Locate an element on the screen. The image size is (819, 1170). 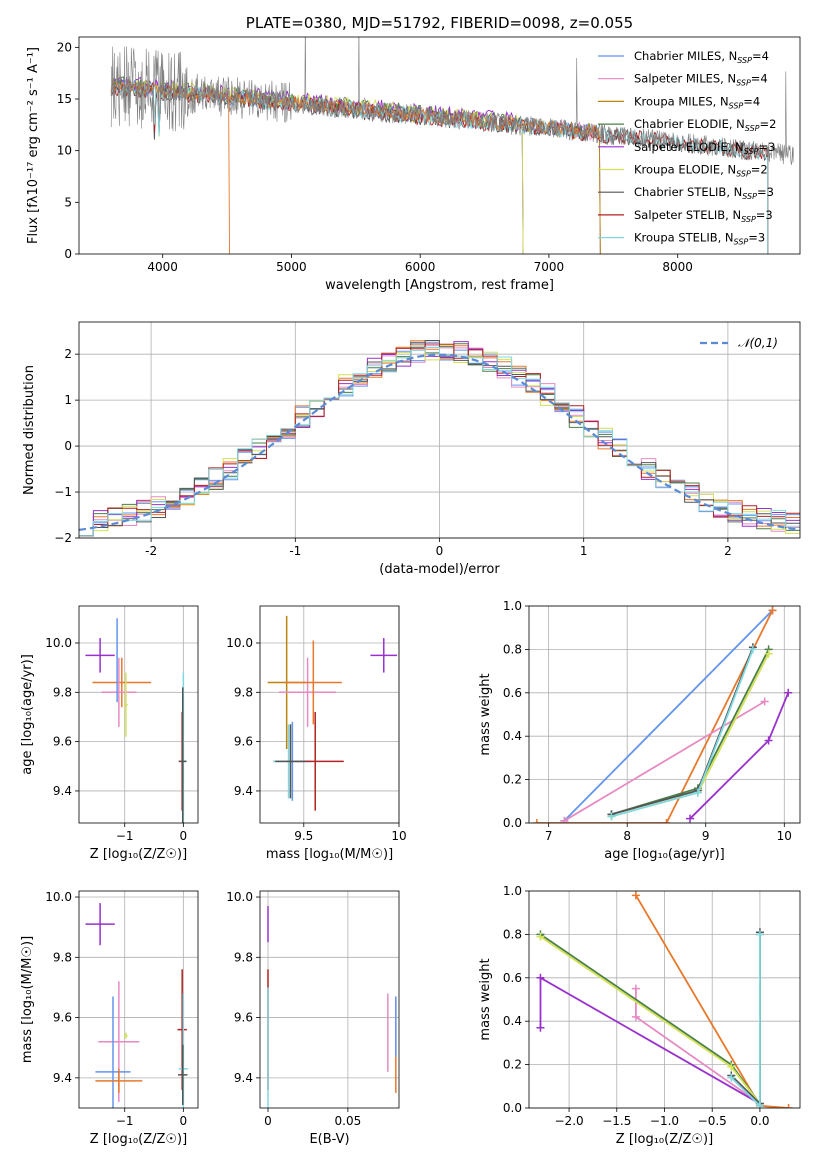
legend-label-text: Kroupa MILES, N is located at coordinates (681, 101).